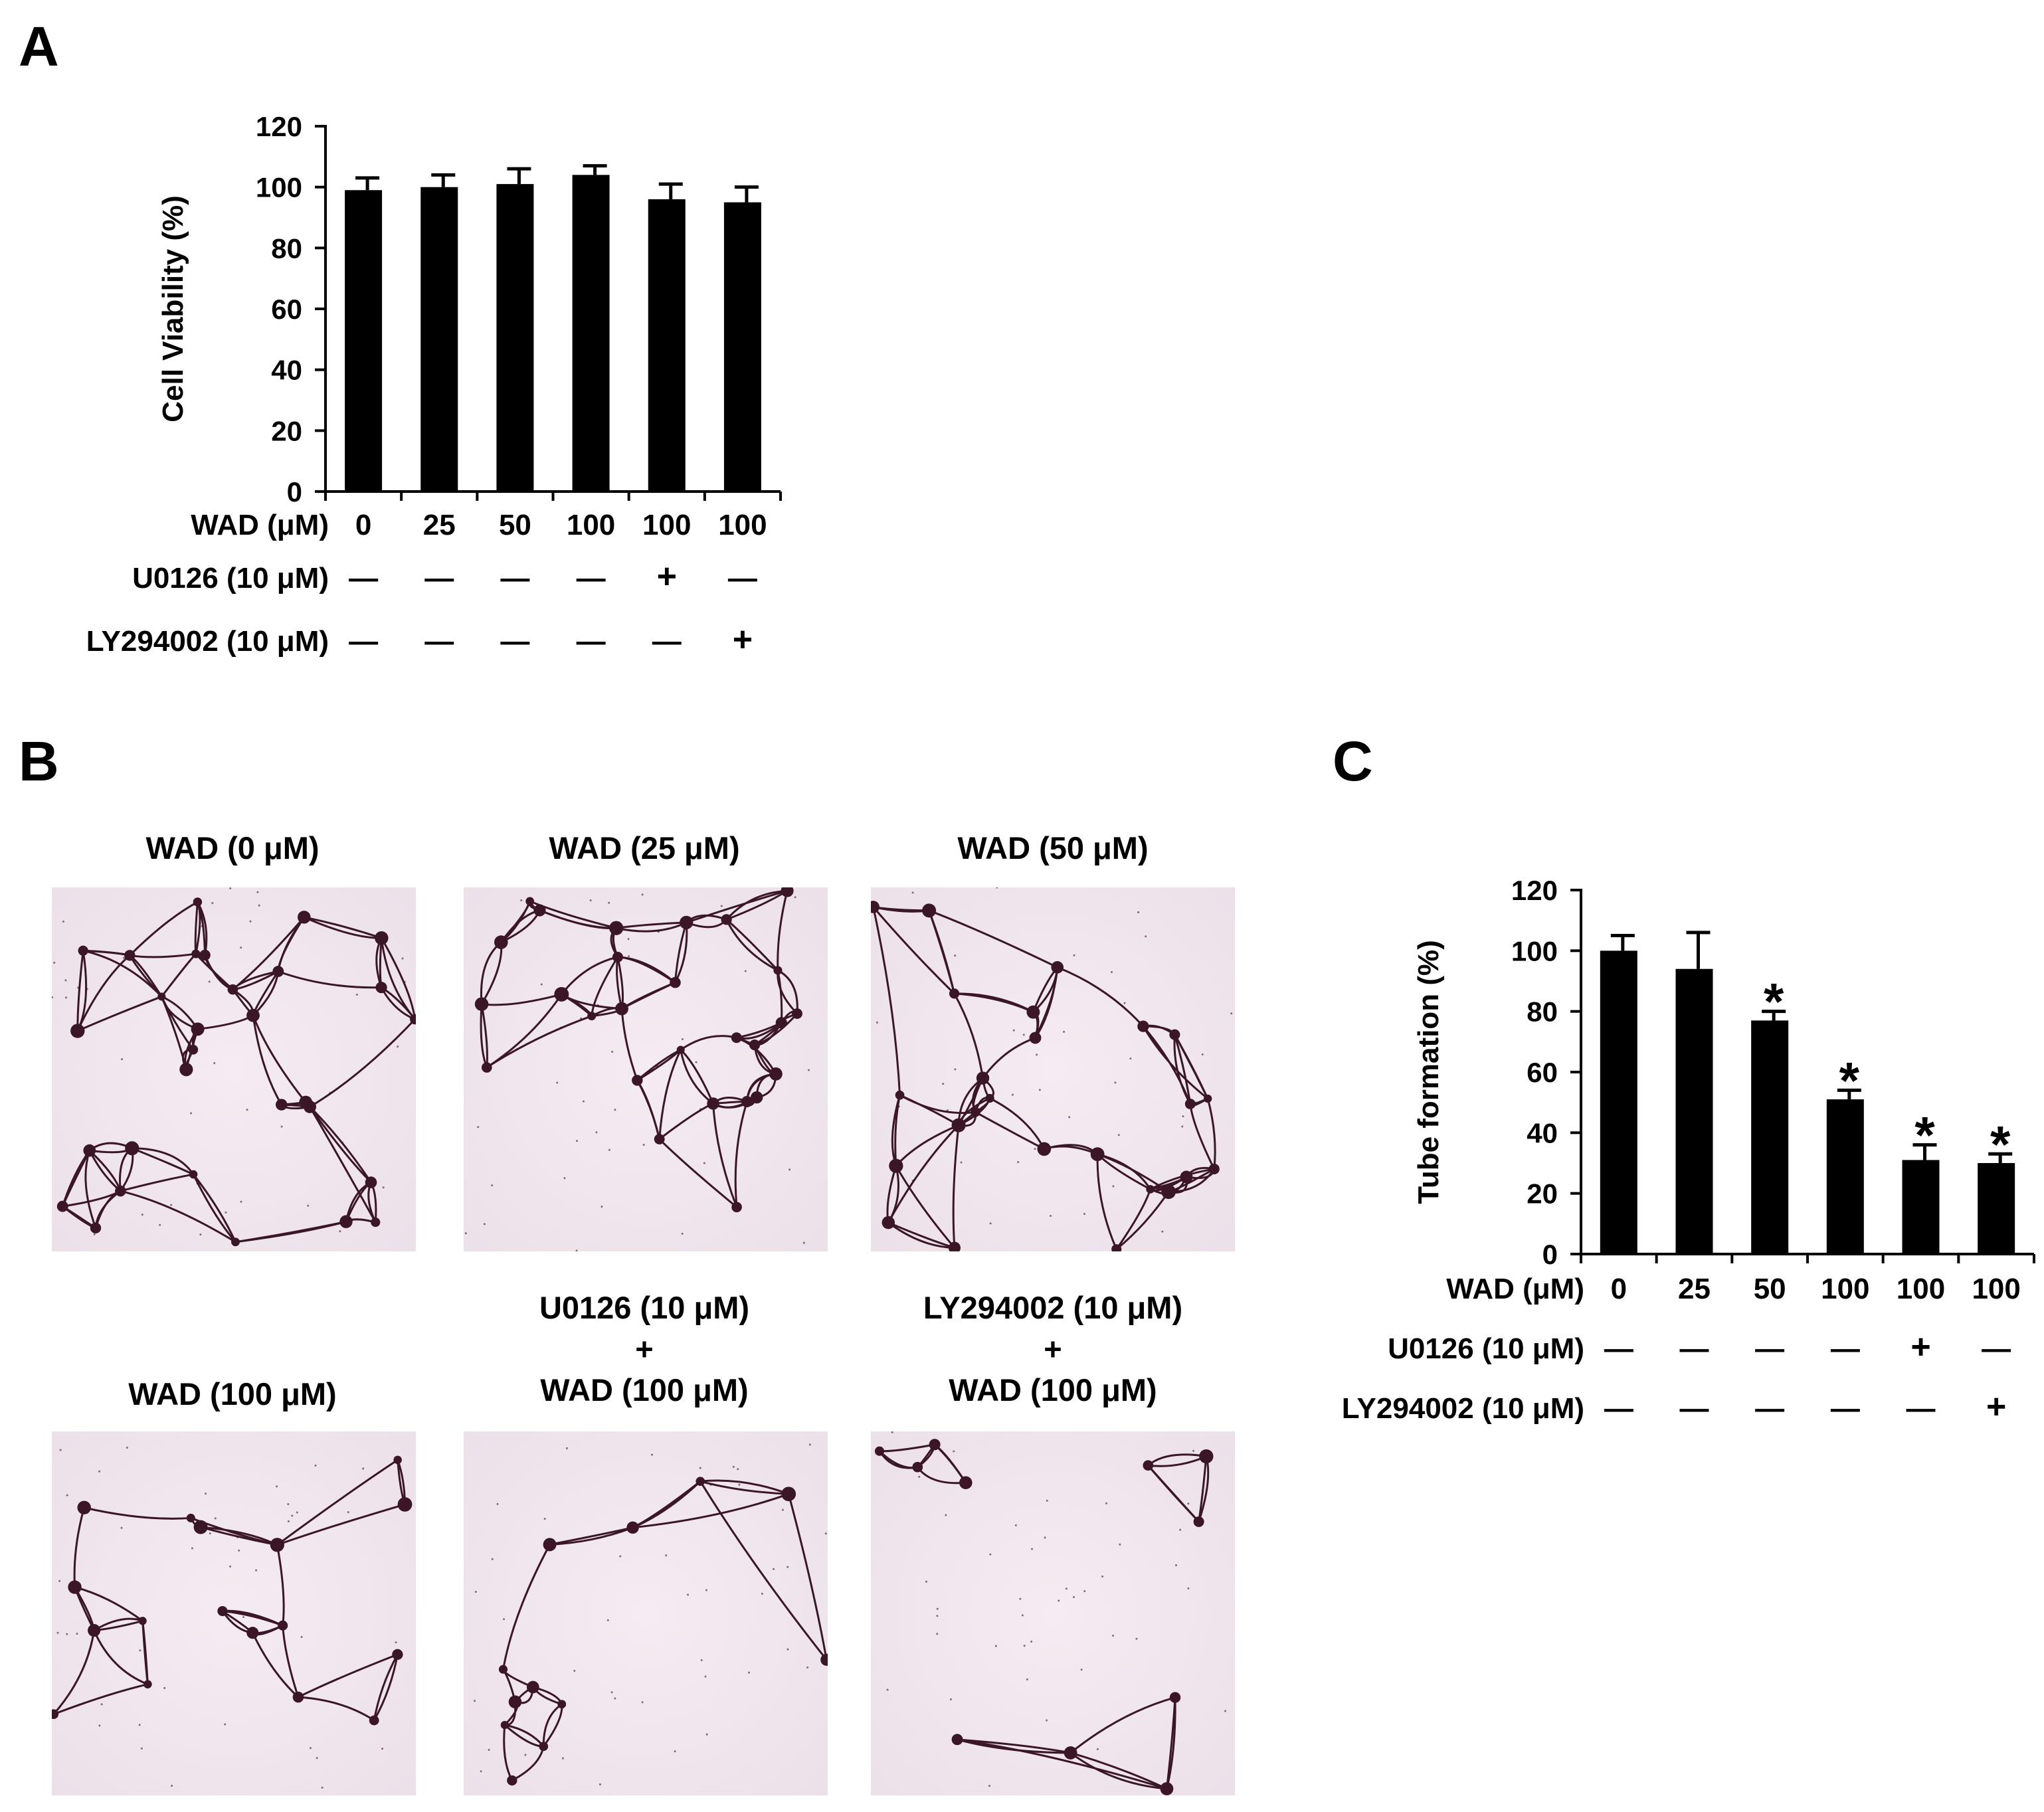 This screenshot has width=2044, height=1812. I want to click on y-tick-label: 20, so click(286, 430).